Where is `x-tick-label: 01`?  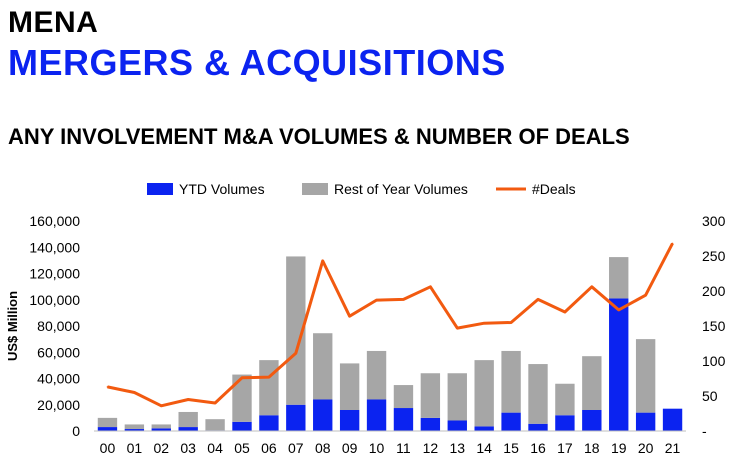 x-tick-label: 01 is located at coordinates (135, 448).